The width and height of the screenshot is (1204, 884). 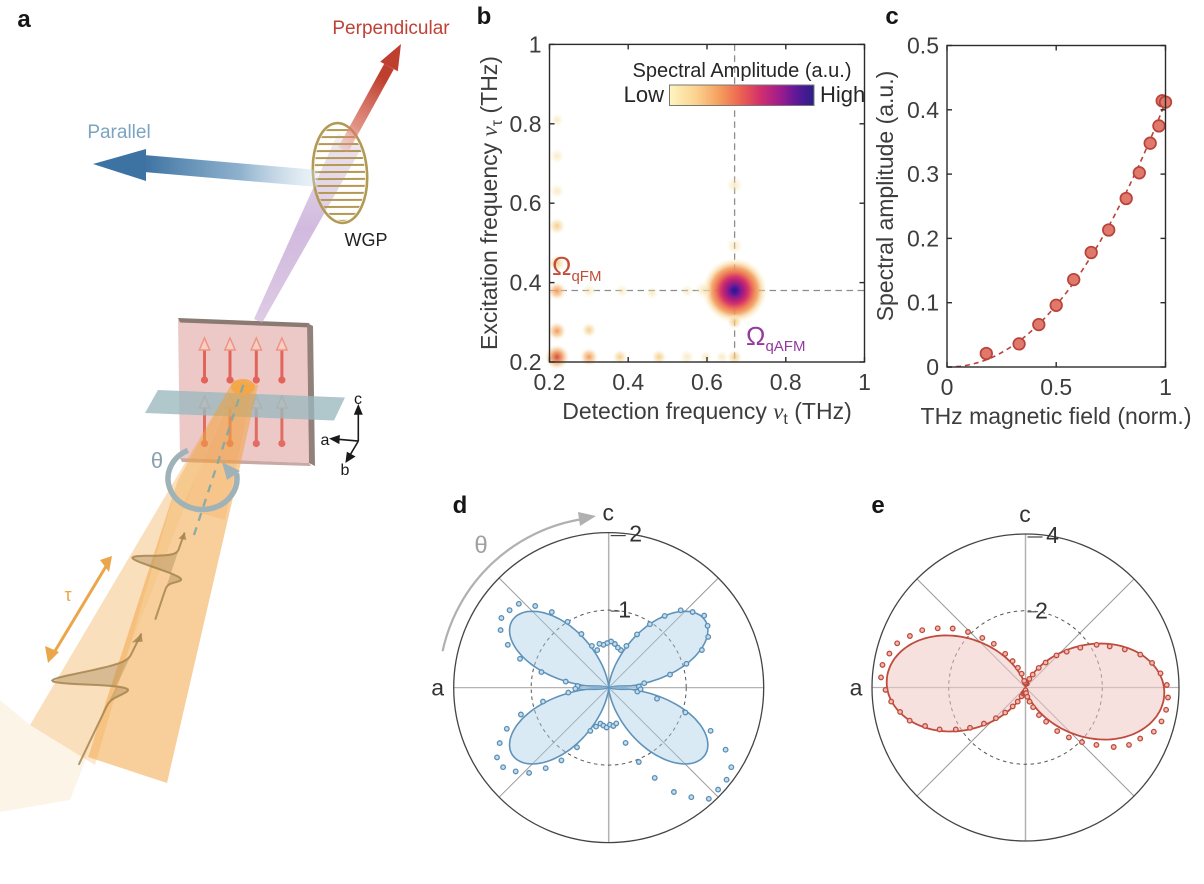 I want to click on svg-text: e, so click(x=877, y=505).